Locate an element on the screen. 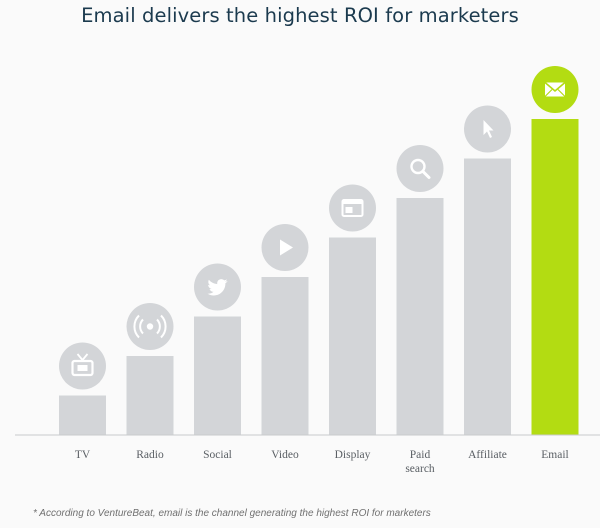 Image resolution: width=600 pixels, height=528 pixels. display-icon is located at coordinates (352, 208).